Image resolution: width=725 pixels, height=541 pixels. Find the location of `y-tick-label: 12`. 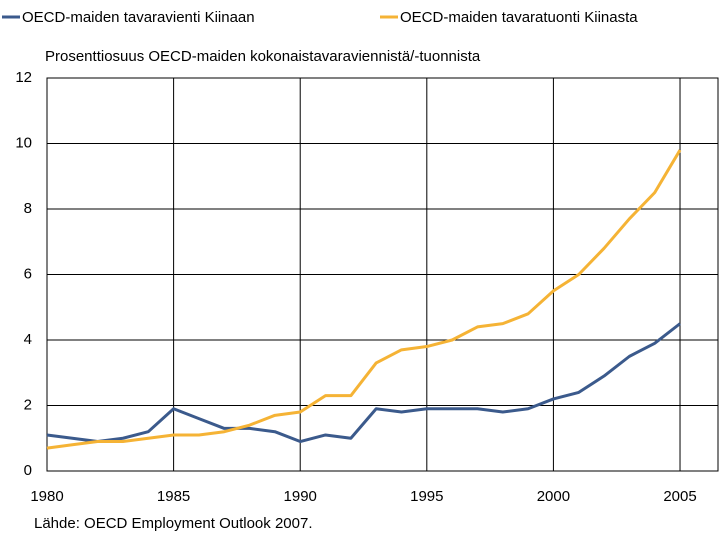

y-tick-label: 12 is located at coordinates (23, 77).